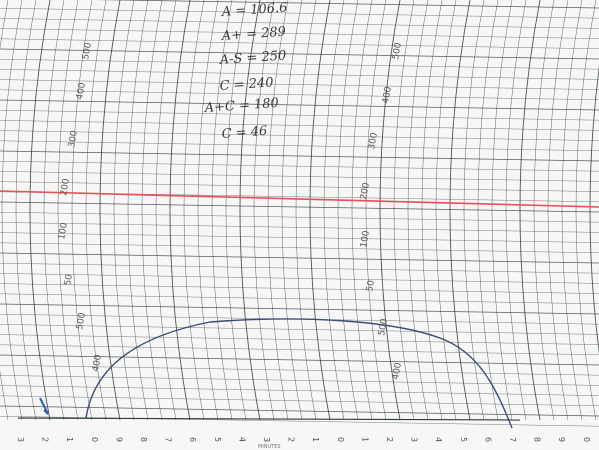 This screenshot has width=599, height=450. Describe the element at coordinates (269, 447) in the screenshot. I see `footer-text: MINUTES` at that location.